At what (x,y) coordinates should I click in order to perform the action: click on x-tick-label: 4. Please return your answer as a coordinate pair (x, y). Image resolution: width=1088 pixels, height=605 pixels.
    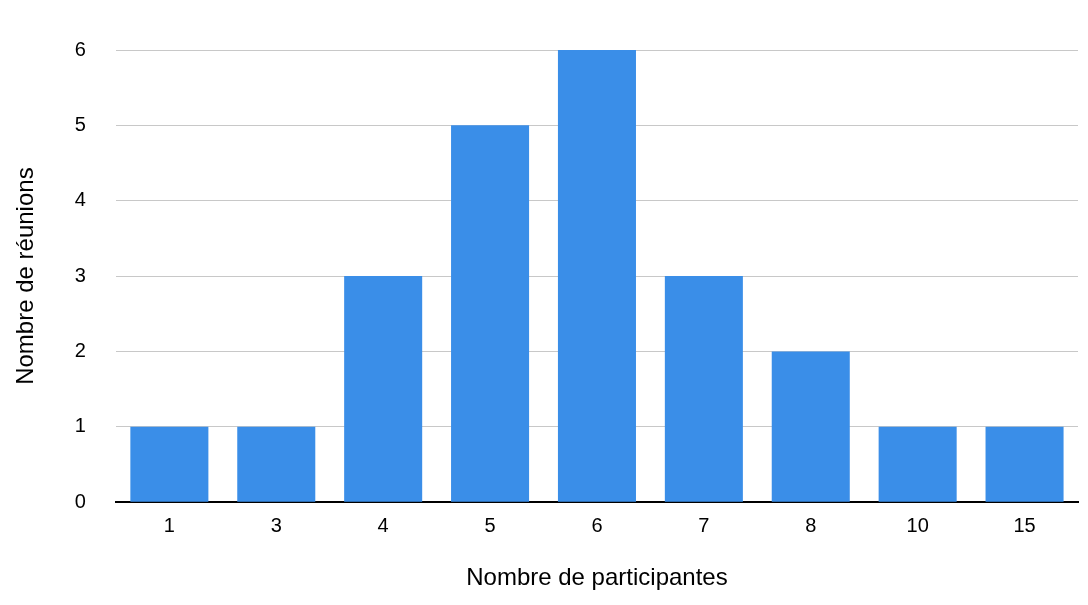
    Looking at the image, I should click on (383, 524).